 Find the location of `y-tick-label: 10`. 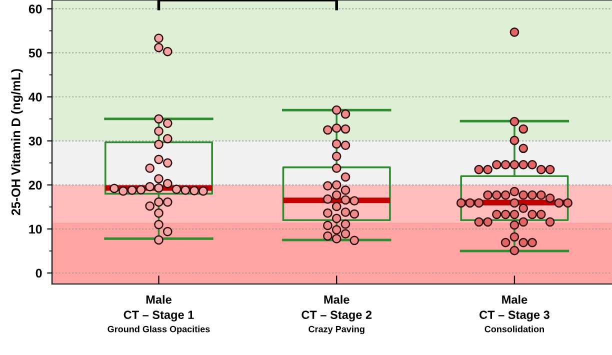

y-tick-label: 10 is located at coordinates (35, 229).